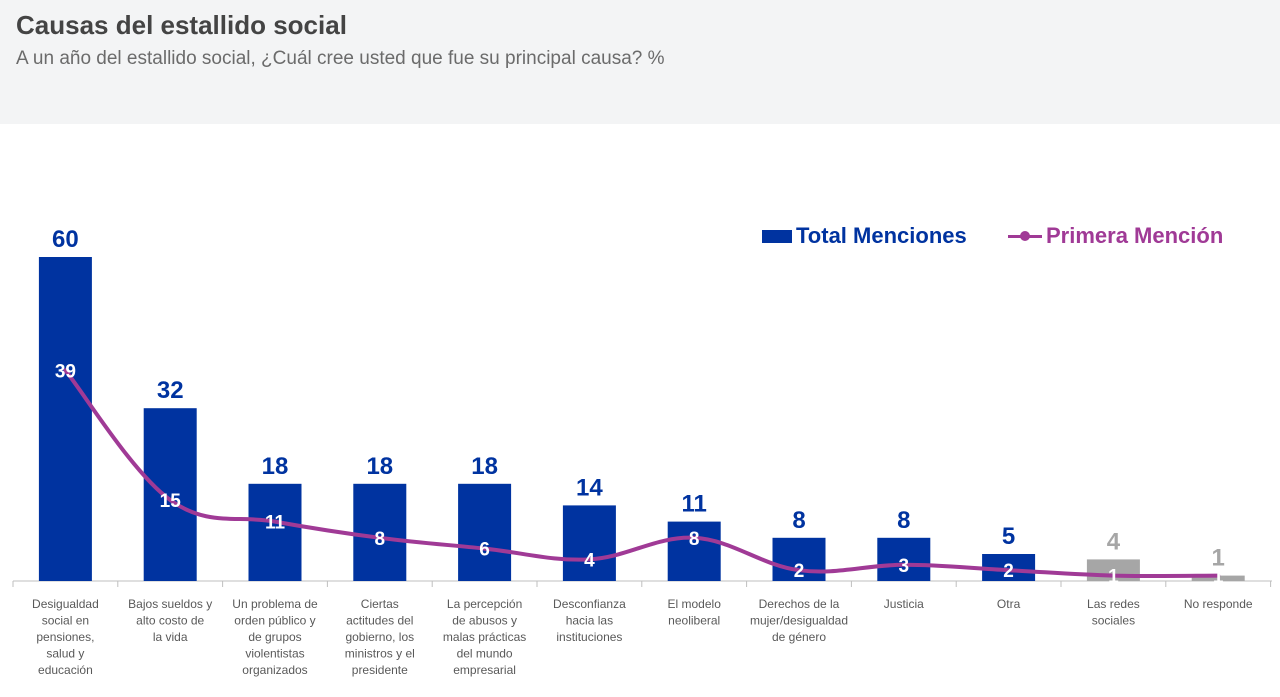 This screenshot has height=697, width=1280. Describe the element at coordinates (904, 566) in the screenshot. I see `line-point-label: 3` at that location.